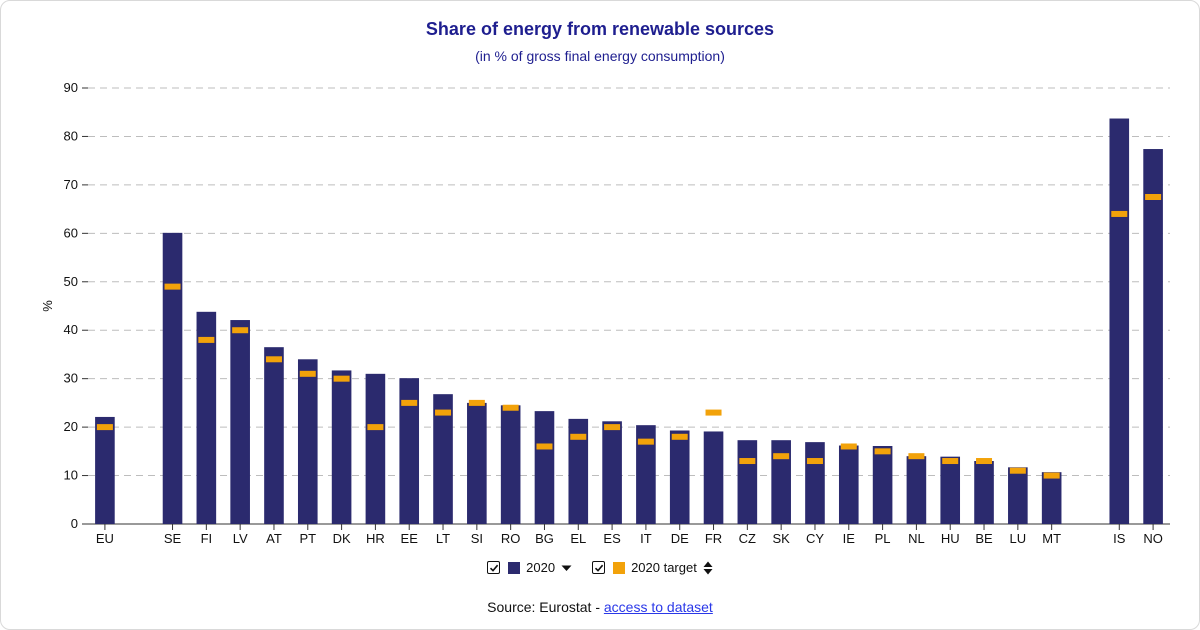  What do you see at coordinates (646, 474) in the screenshot?
I see `bar-IT` at bounding box center [646, 474].